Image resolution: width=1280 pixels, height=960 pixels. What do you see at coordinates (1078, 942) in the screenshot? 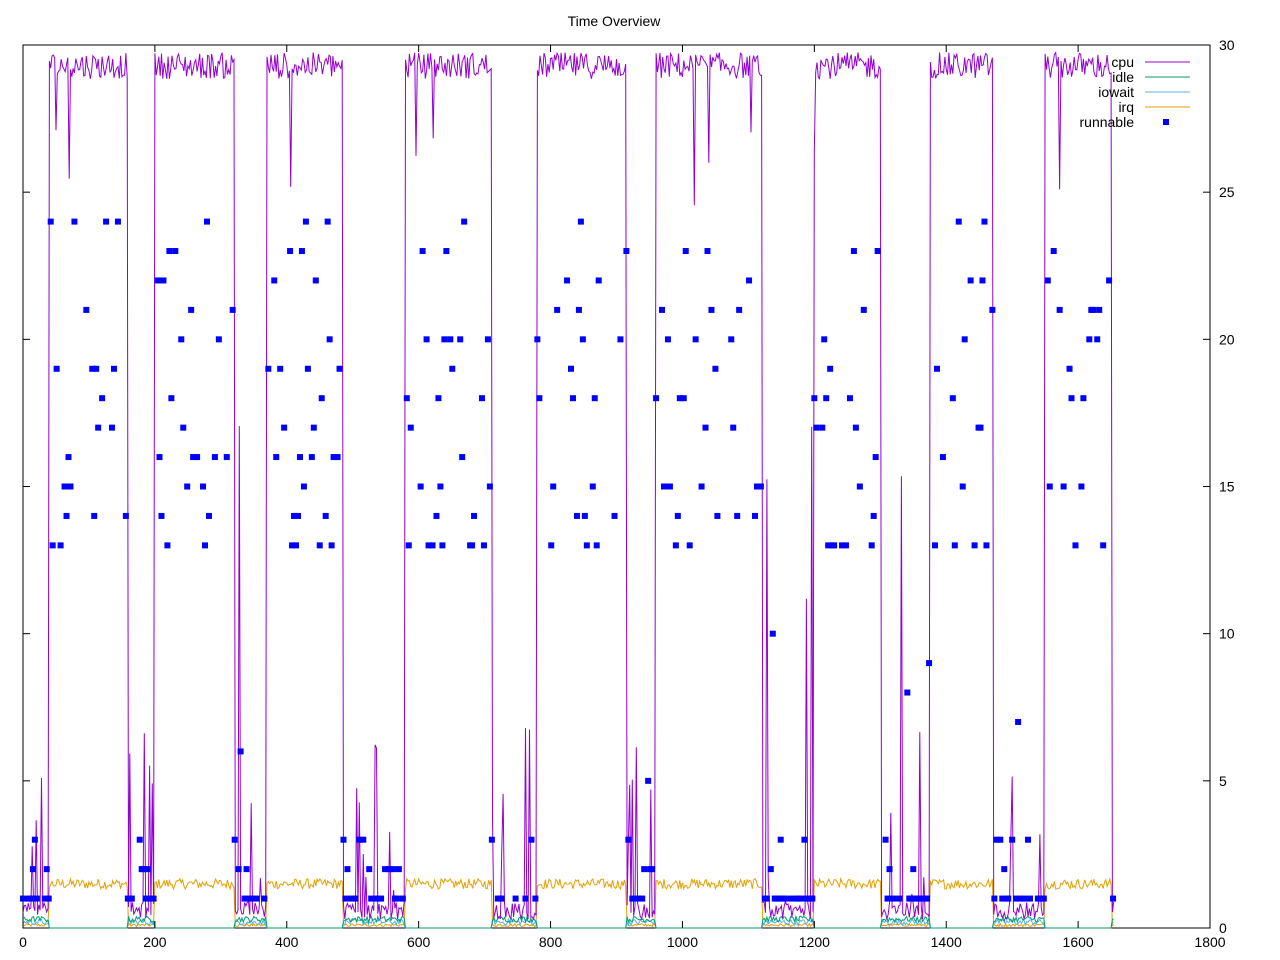
I see `x-tick-label: 1600` at bounding box center [1078, 942].